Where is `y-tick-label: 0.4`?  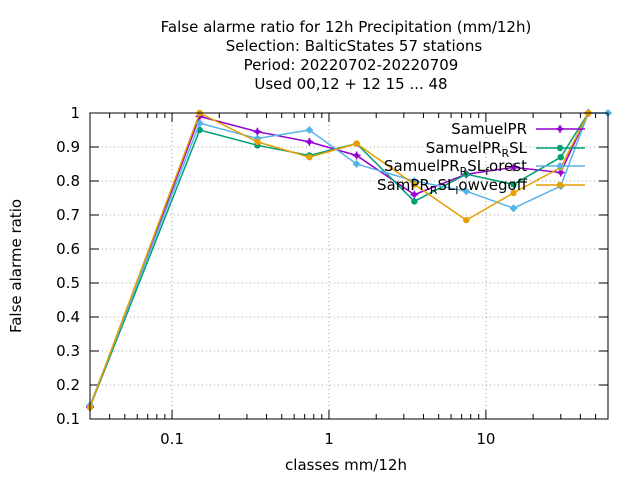
y-tick-label: 0.4 is located at coordinates (68, 317).